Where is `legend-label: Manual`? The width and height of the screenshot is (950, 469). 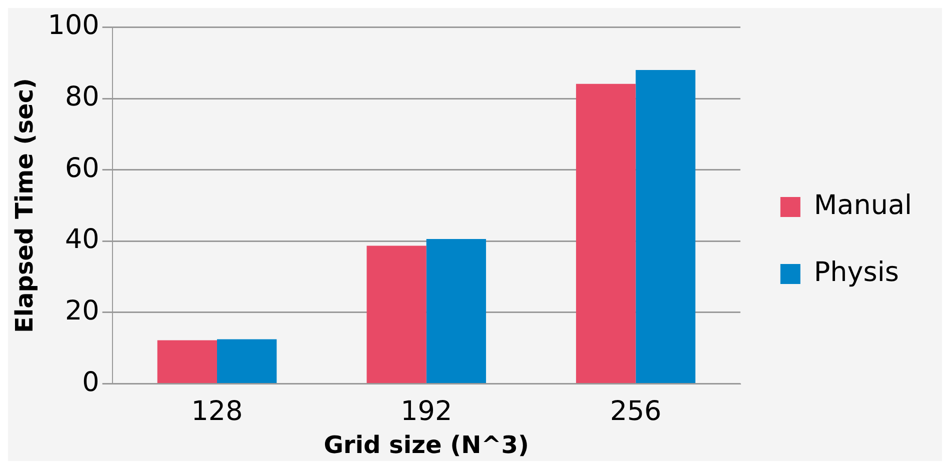
legend-label: Manual is located at coordinates (863, 206).